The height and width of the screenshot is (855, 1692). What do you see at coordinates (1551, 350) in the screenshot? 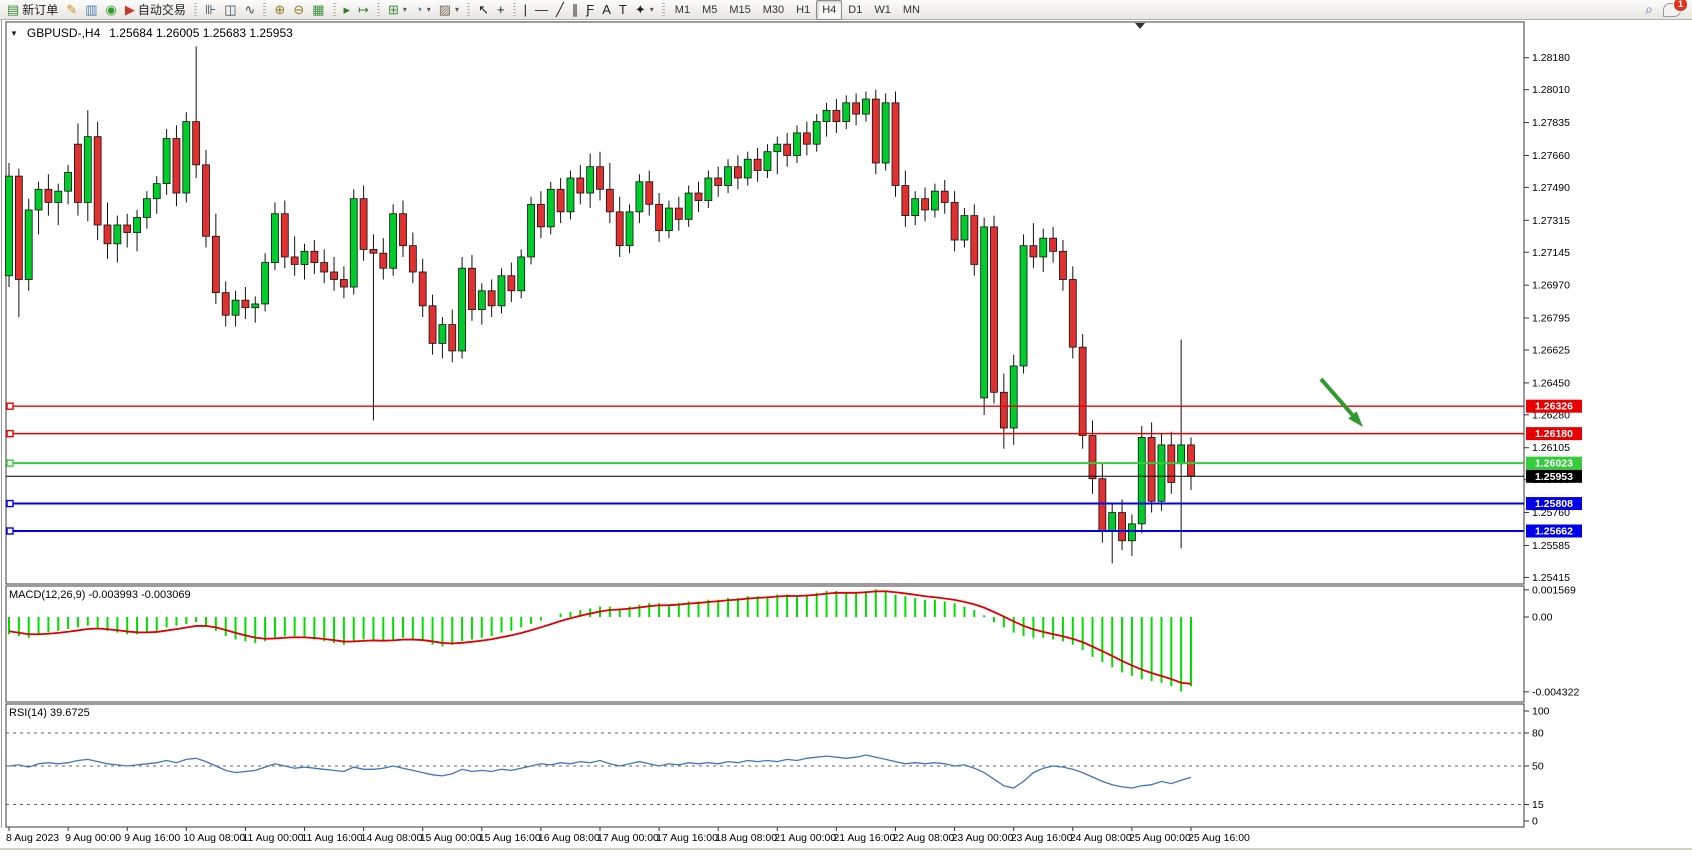
I see `price-axis-tick: 1.26625` at bounding box center [1551, 350].